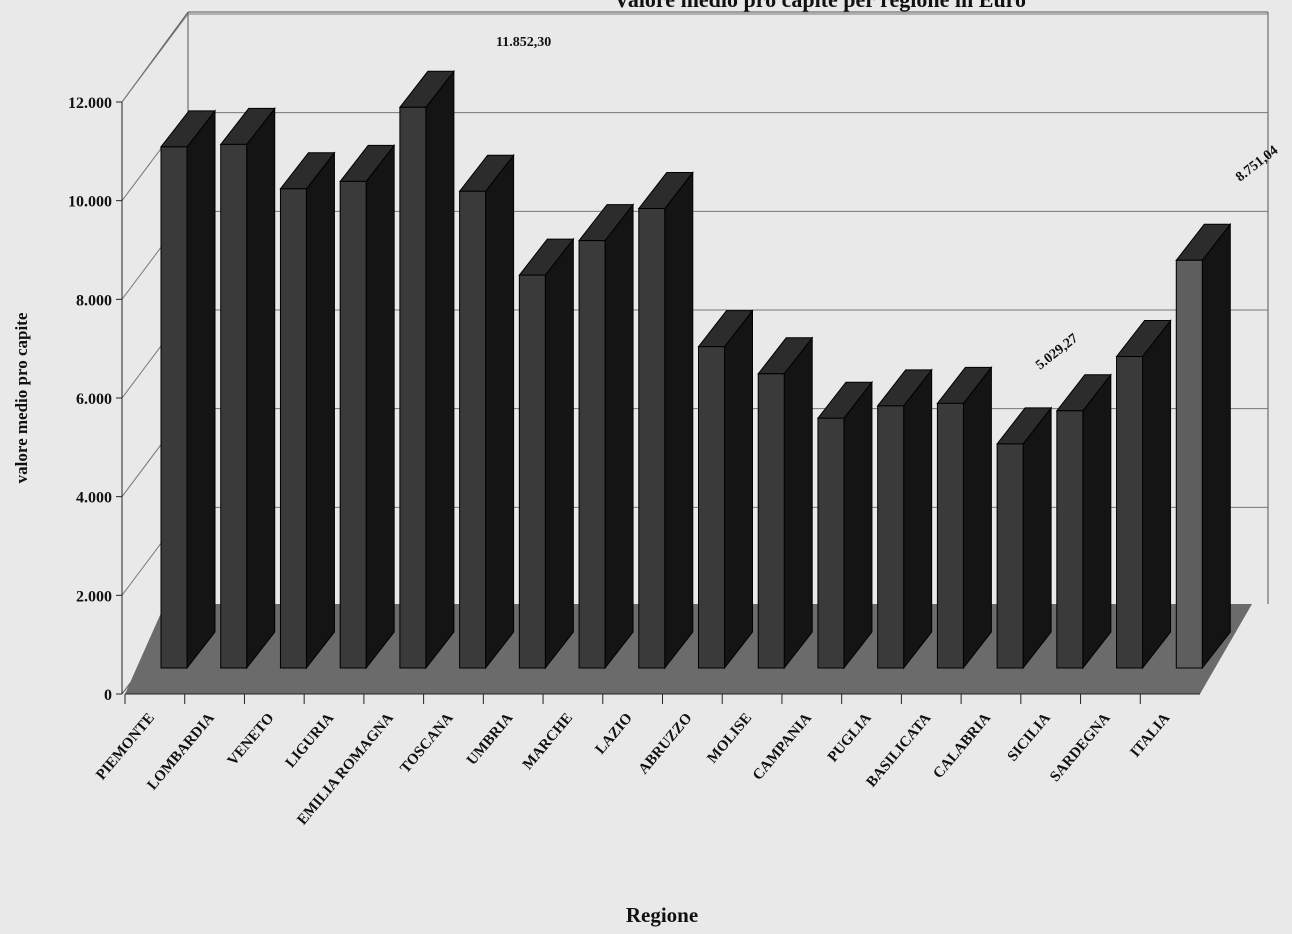 The height and width of the screenshot is (934, 1292). What do you see at coordinates (251, 739) in the screenshot?
I see `x-tick-label: VENETO` at bounding box center [251, 739].